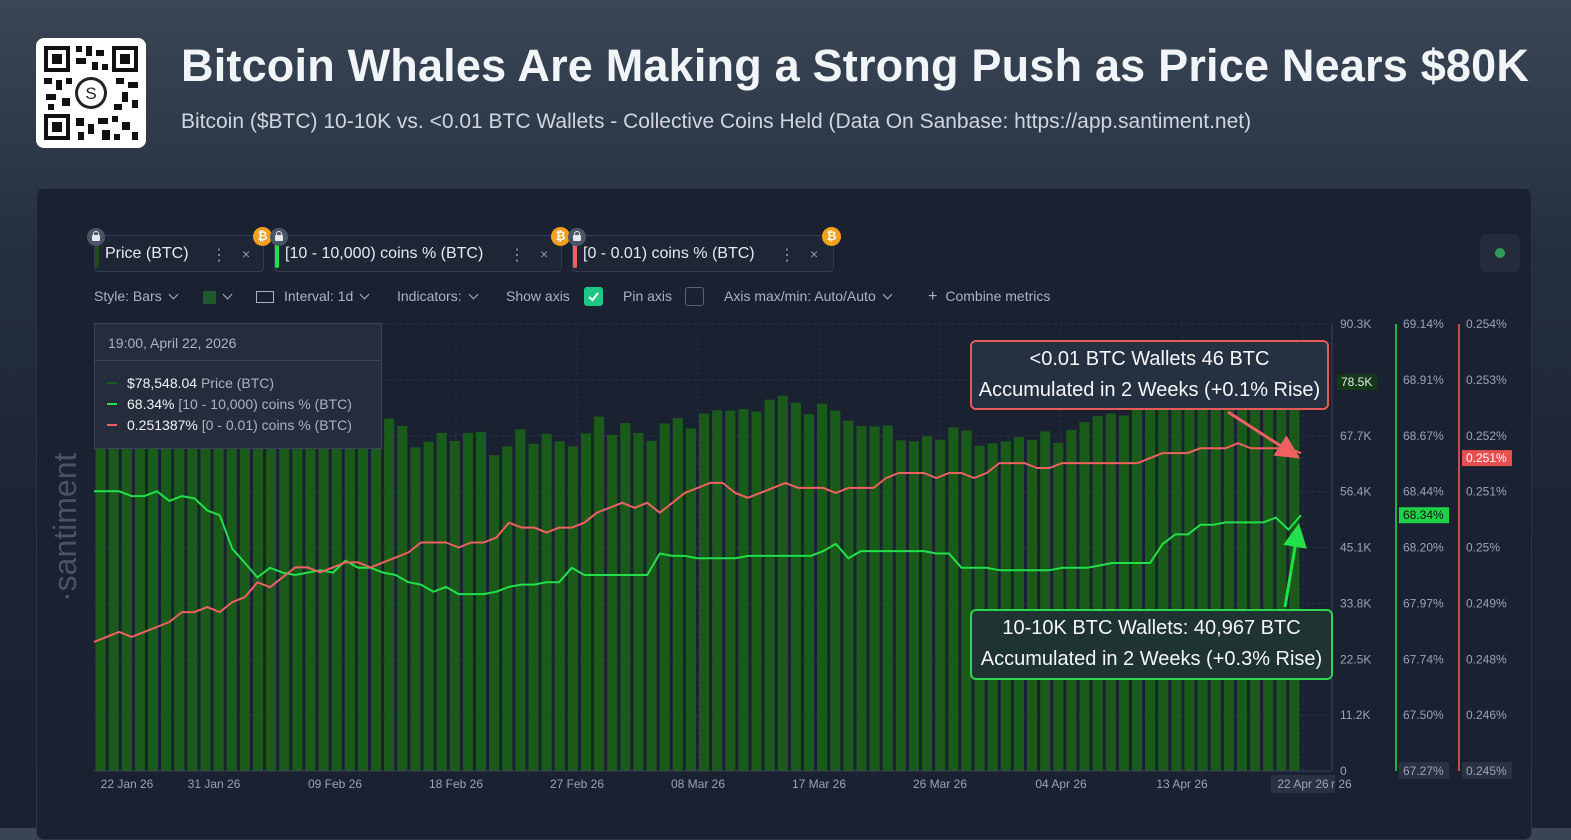 The image size is (1571, 840). I want to click on santiment-watermark: ·santiment·, so click(65, 526).